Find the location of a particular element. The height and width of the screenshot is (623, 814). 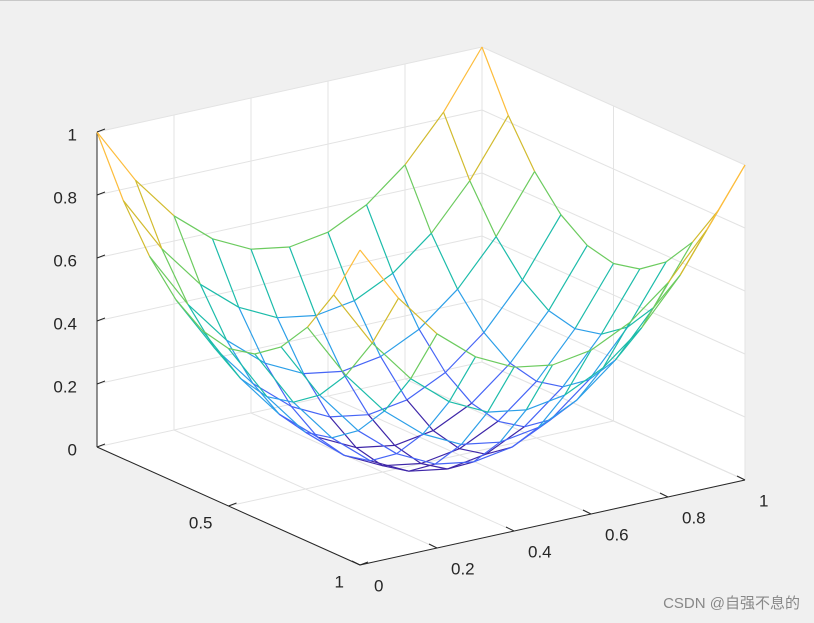

y-tick-label: 1 is located at coordinates (763, 500).